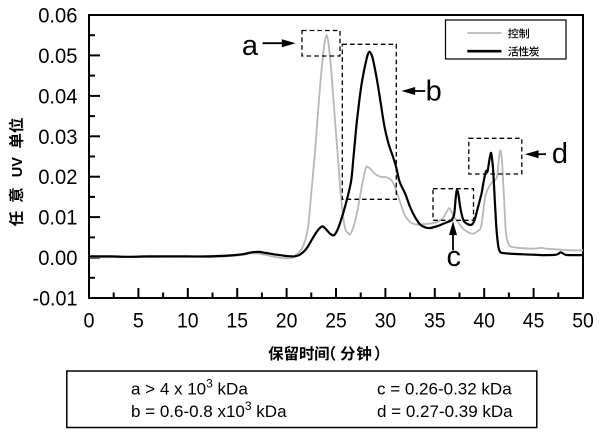 This screenshot has height=439, width=600. What do you see at coordinates (57, 218) in the screenshot?
I see `svg-text: 0.01` at bounding box center [57, 218].